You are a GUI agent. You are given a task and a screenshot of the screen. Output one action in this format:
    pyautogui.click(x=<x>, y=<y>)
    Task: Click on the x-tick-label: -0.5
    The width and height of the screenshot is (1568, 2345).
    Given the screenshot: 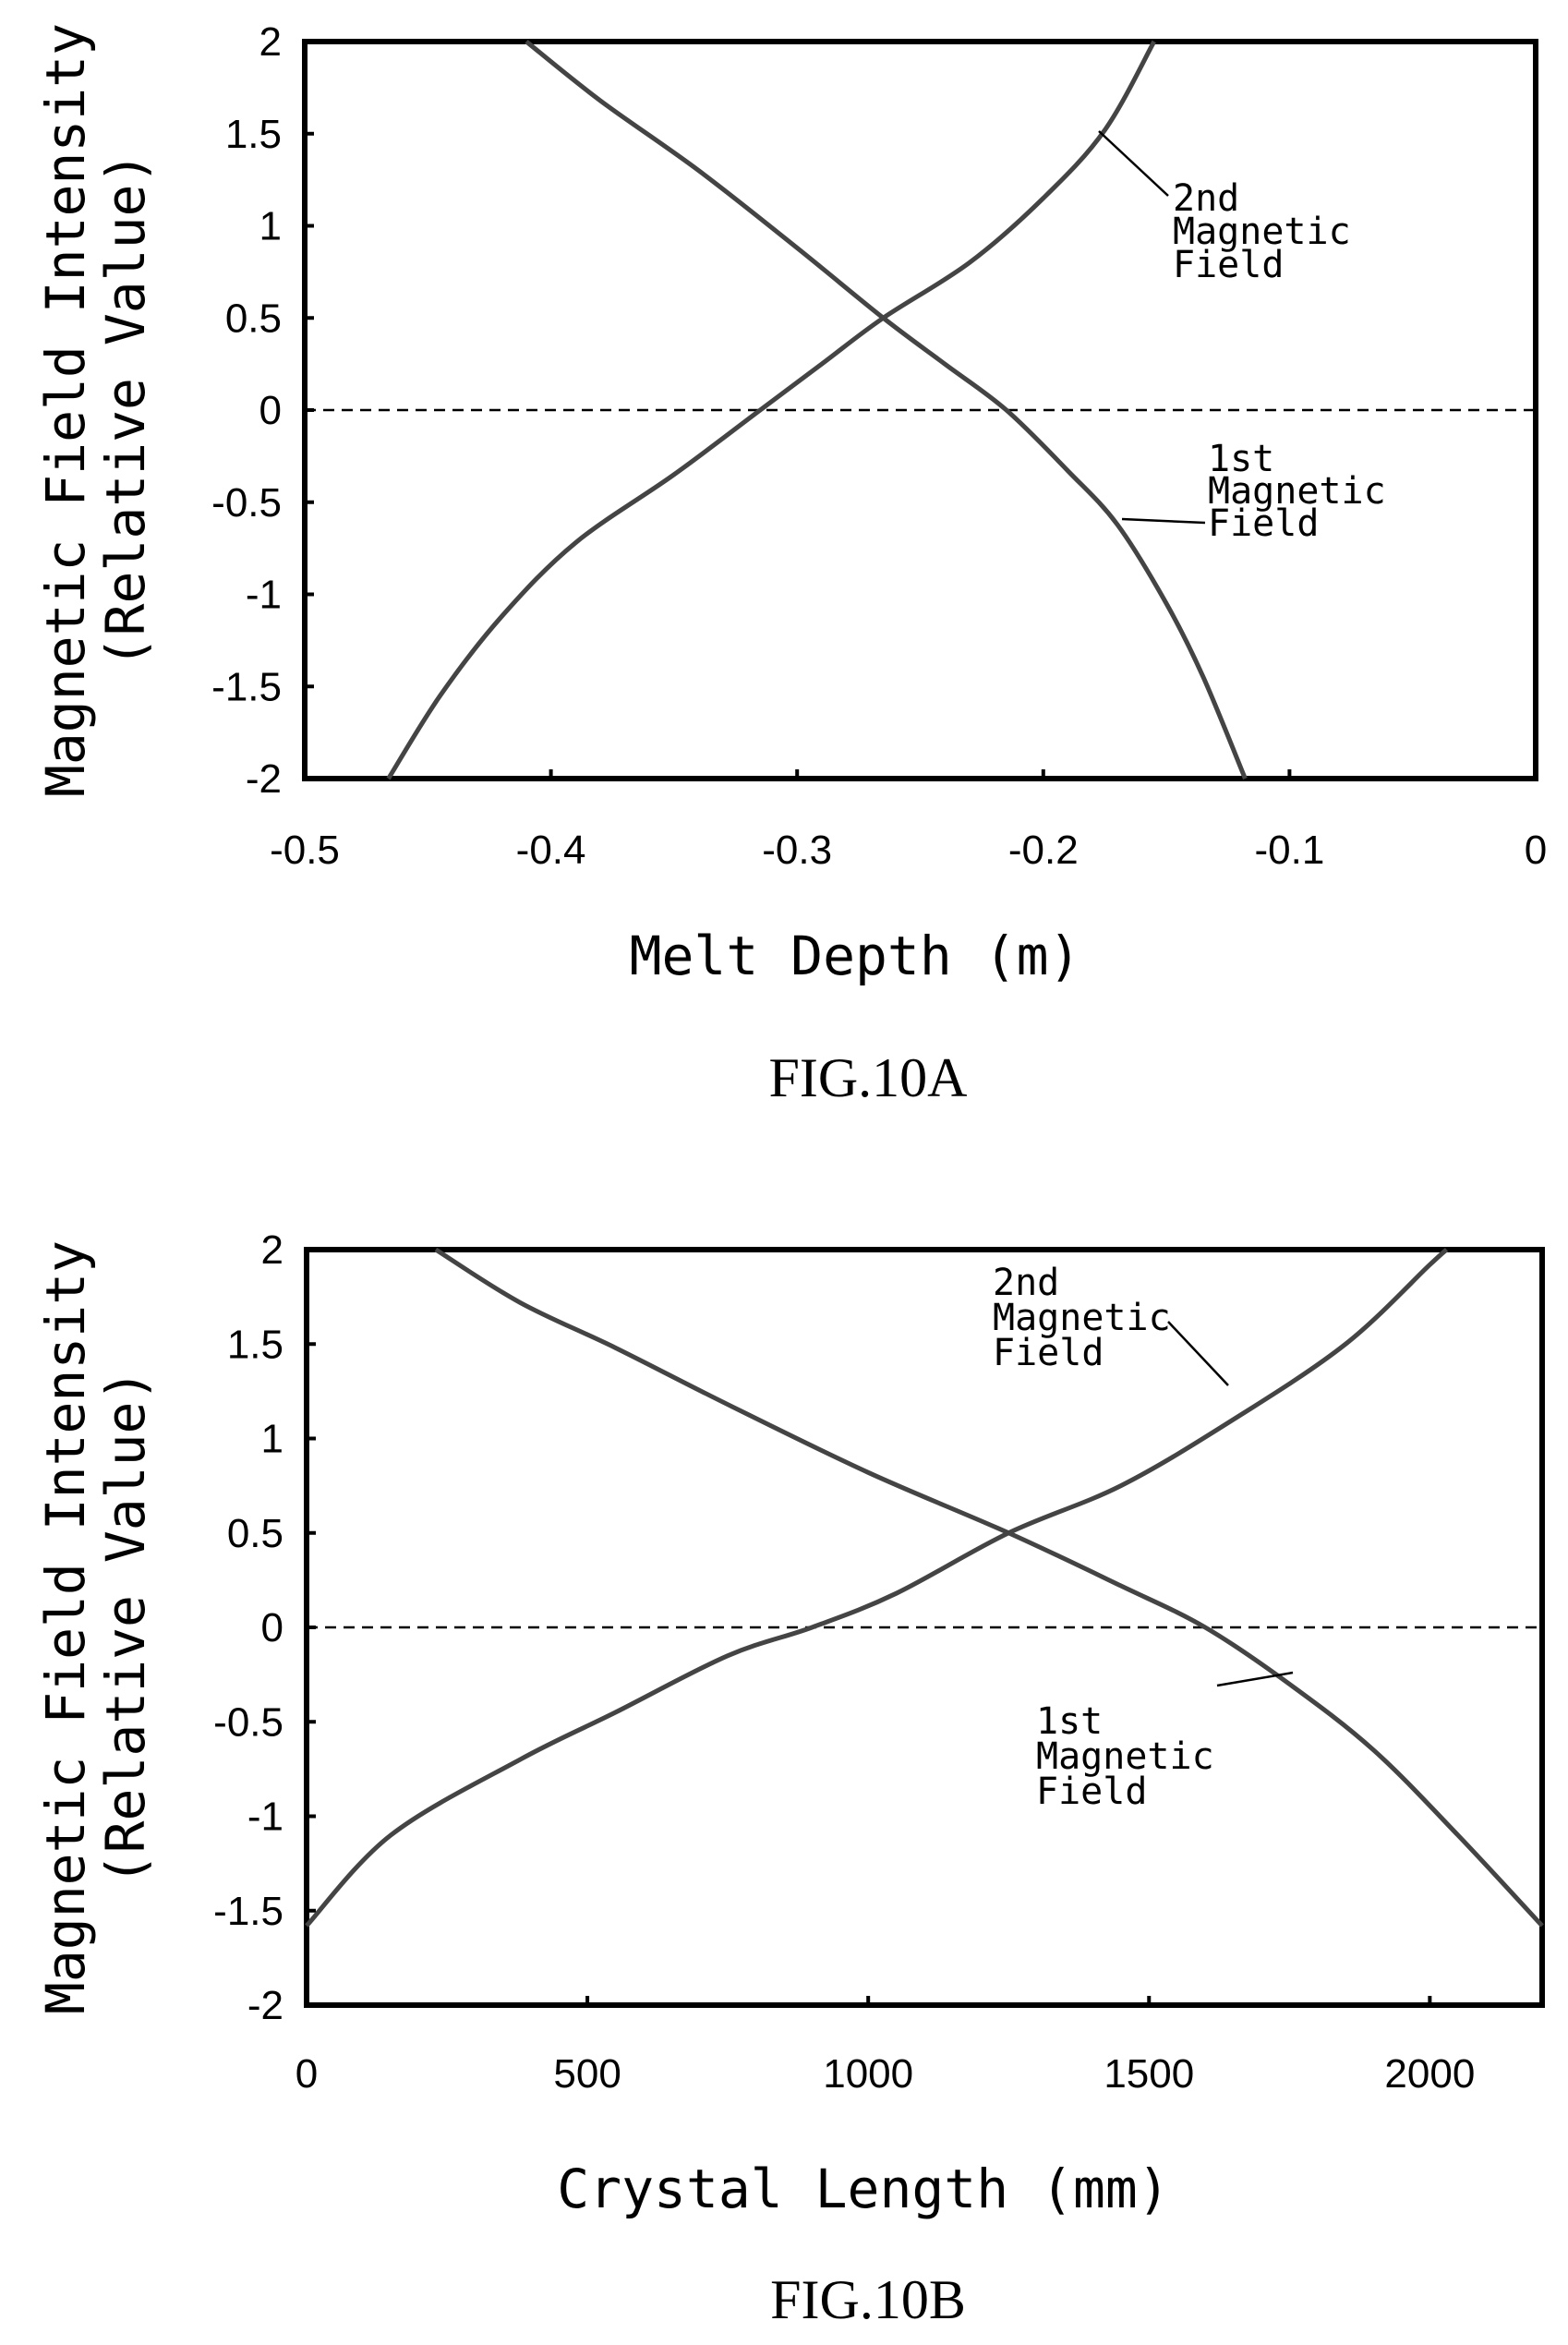 What is the action you would take?
    pyautogui.click(x=305, y=850)
    